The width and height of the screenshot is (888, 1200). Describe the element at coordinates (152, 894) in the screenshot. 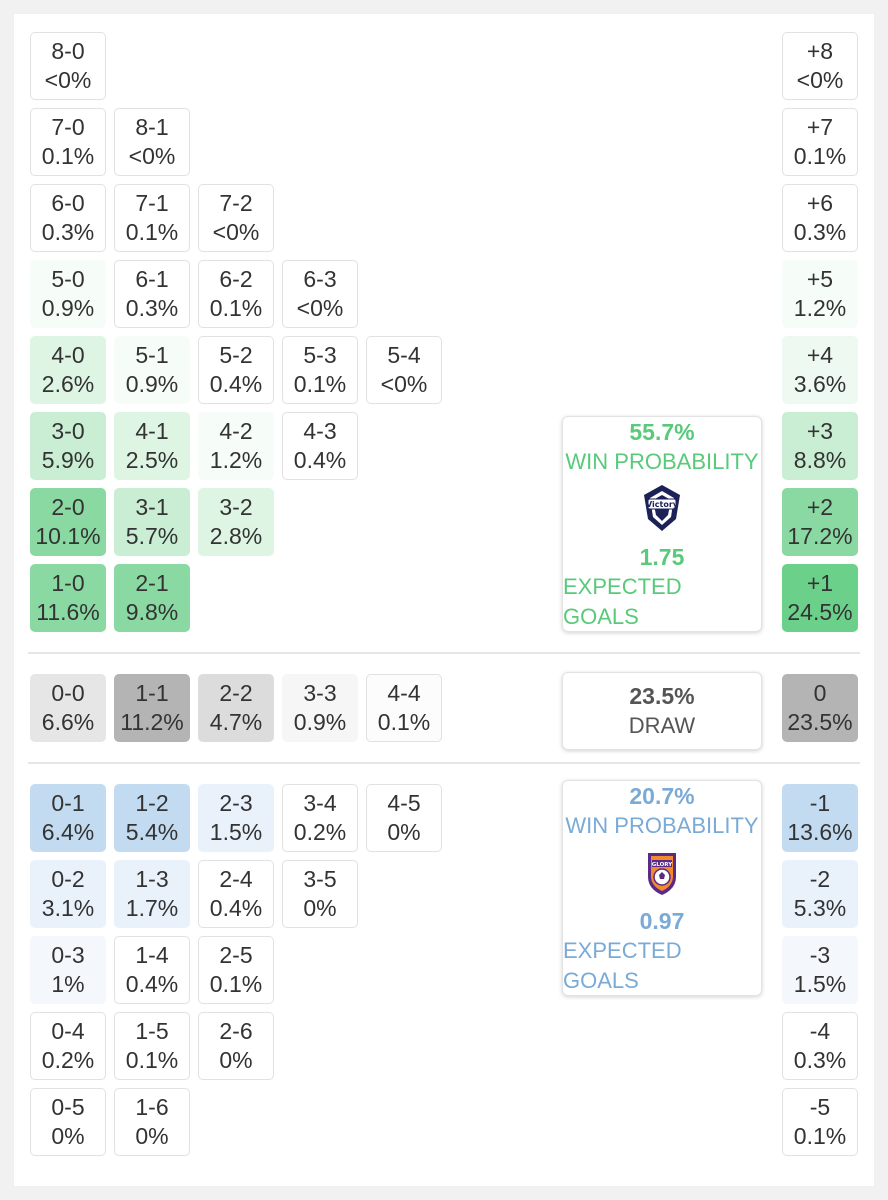

I see `away-score-cell: 1-3 1.7%` at that location.